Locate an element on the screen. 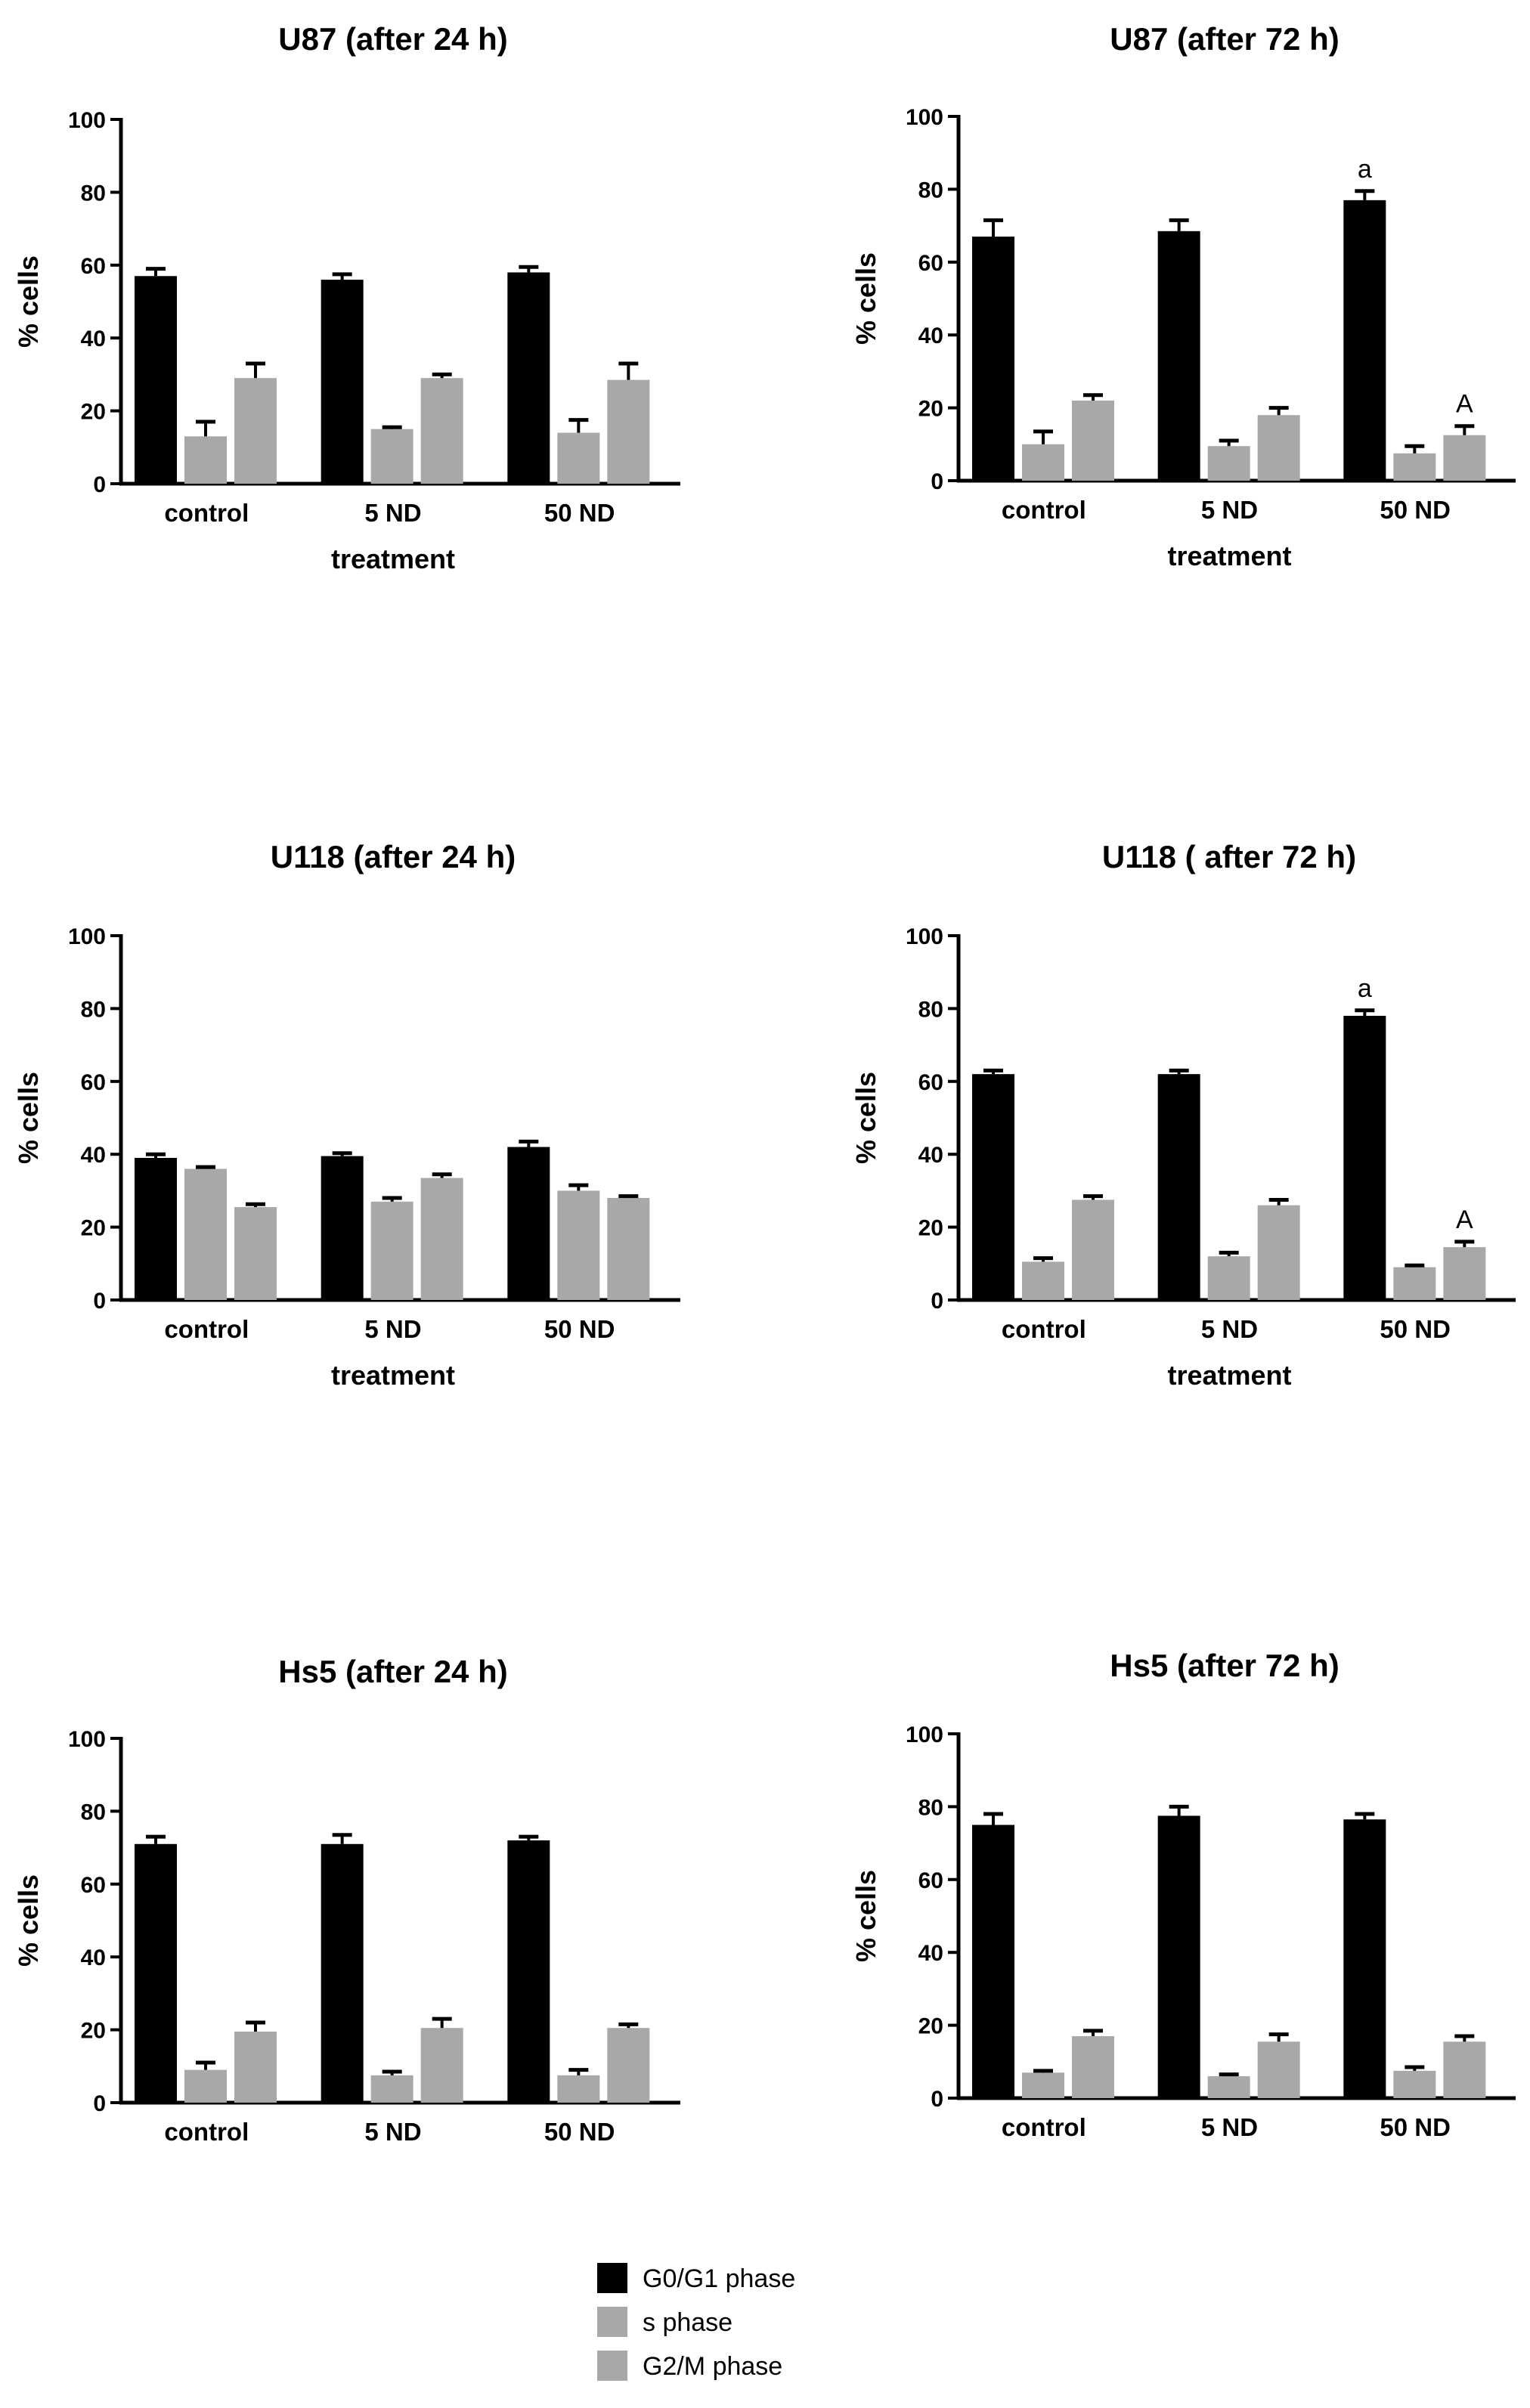  chart-title: U87 (after 72 h) is located at coordinates (1224, 39).